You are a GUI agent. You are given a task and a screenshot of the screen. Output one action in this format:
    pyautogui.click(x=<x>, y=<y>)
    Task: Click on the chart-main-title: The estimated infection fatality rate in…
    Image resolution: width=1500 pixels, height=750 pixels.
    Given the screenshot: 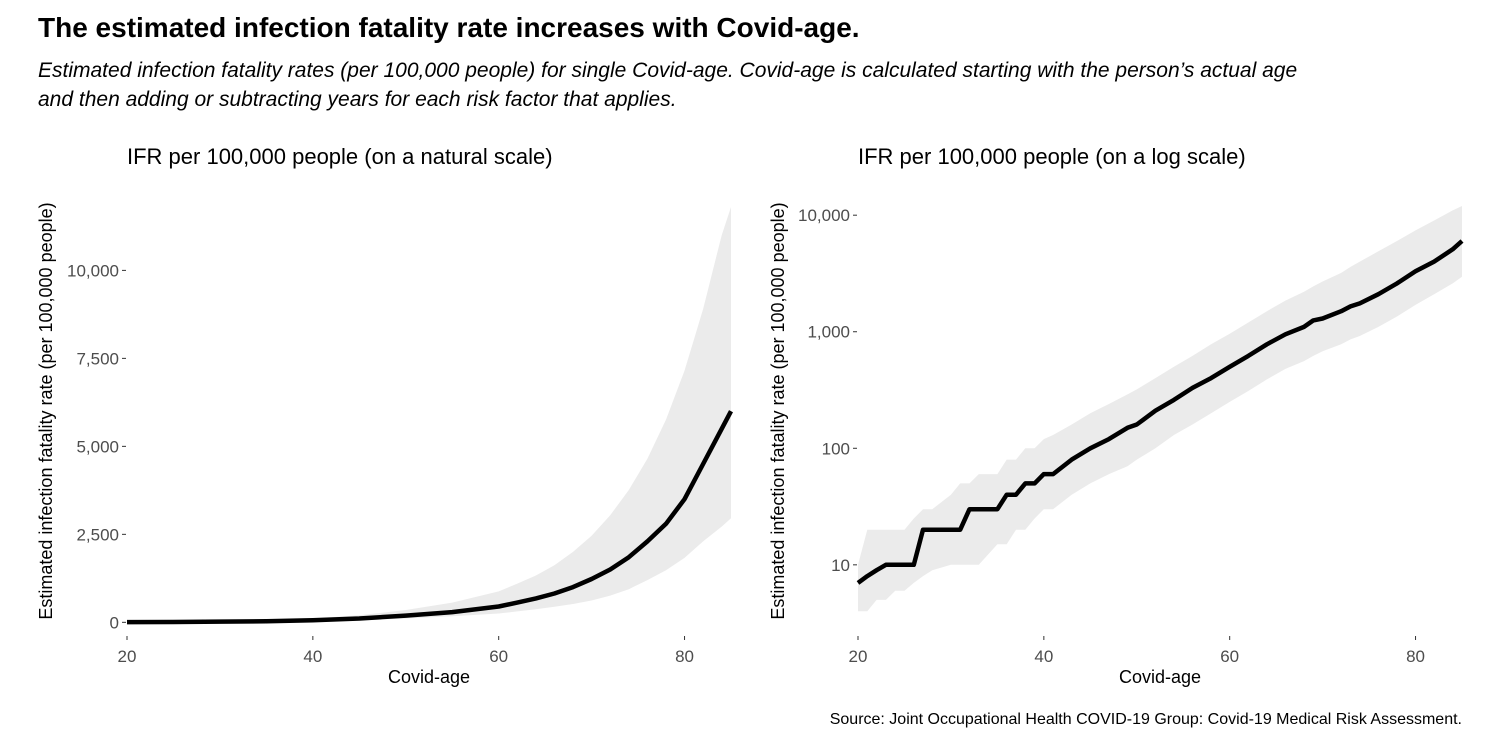 What is the action you would take?
    pyautogui.click(x=449, y=27)
    